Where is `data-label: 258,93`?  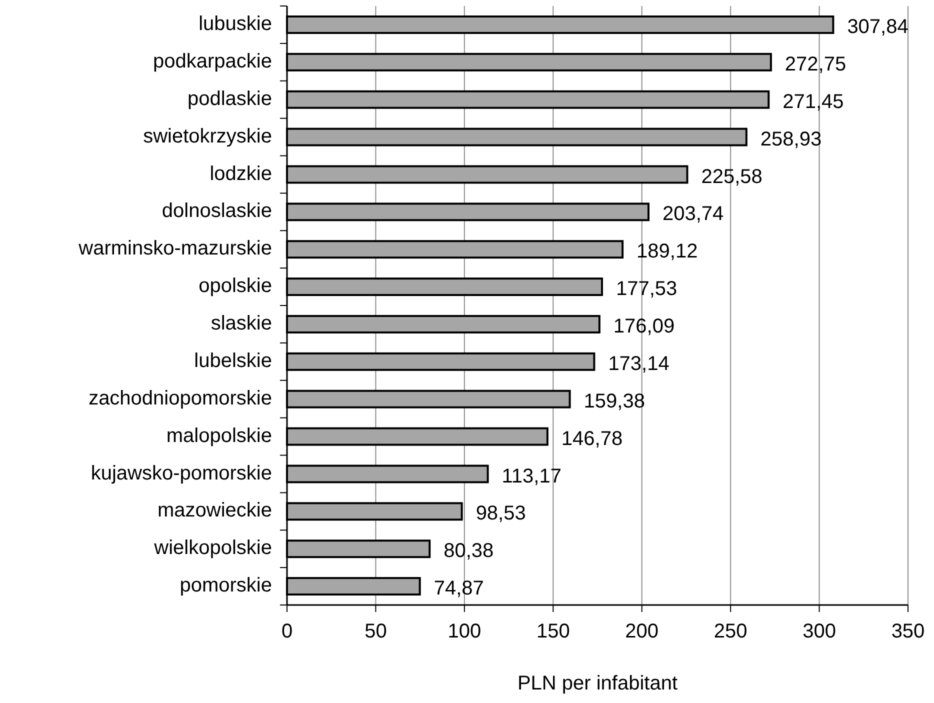
data-label: 258,93 is located at coordinates (791, 139).